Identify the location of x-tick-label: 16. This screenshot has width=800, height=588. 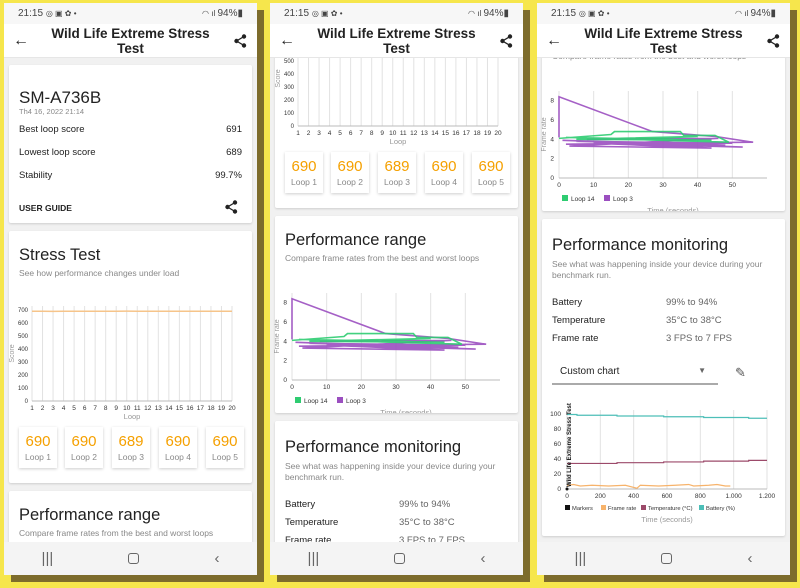
(190, 408).